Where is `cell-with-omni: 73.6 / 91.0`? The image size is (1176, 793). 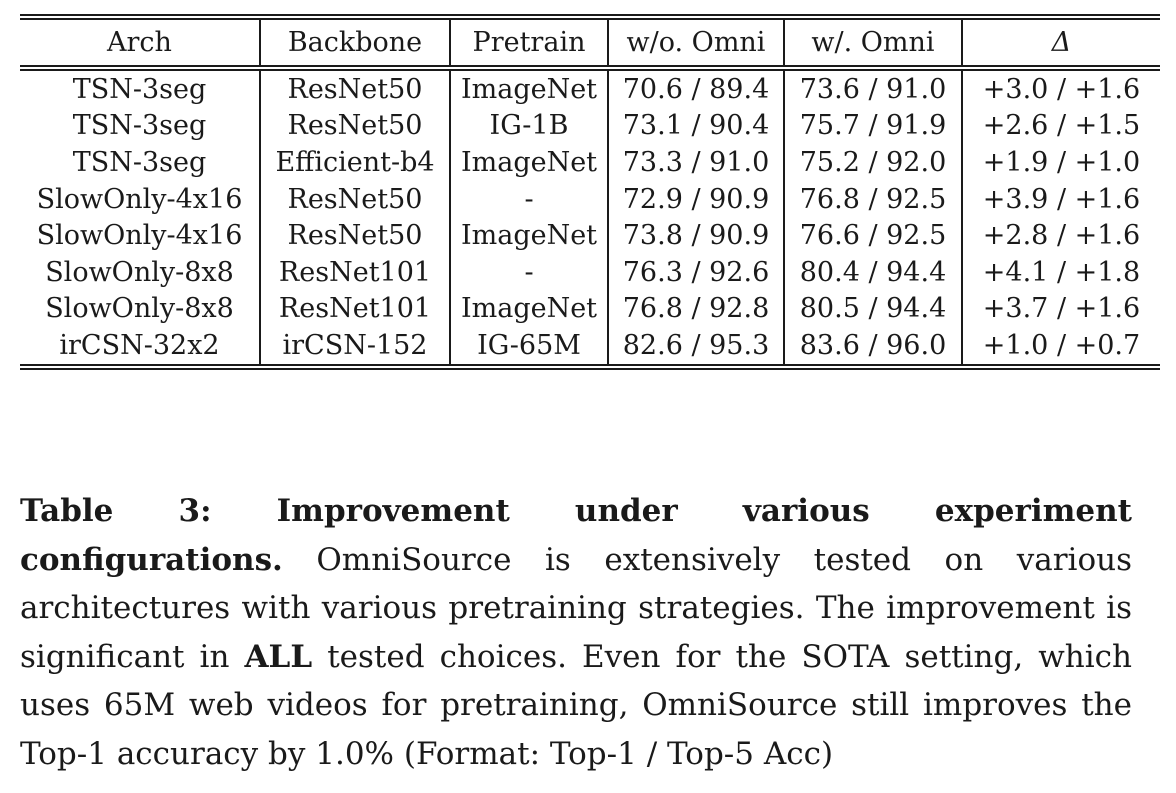
cell-with-omni: 73.6 / 91.0 is located at coordinates (872, 88).